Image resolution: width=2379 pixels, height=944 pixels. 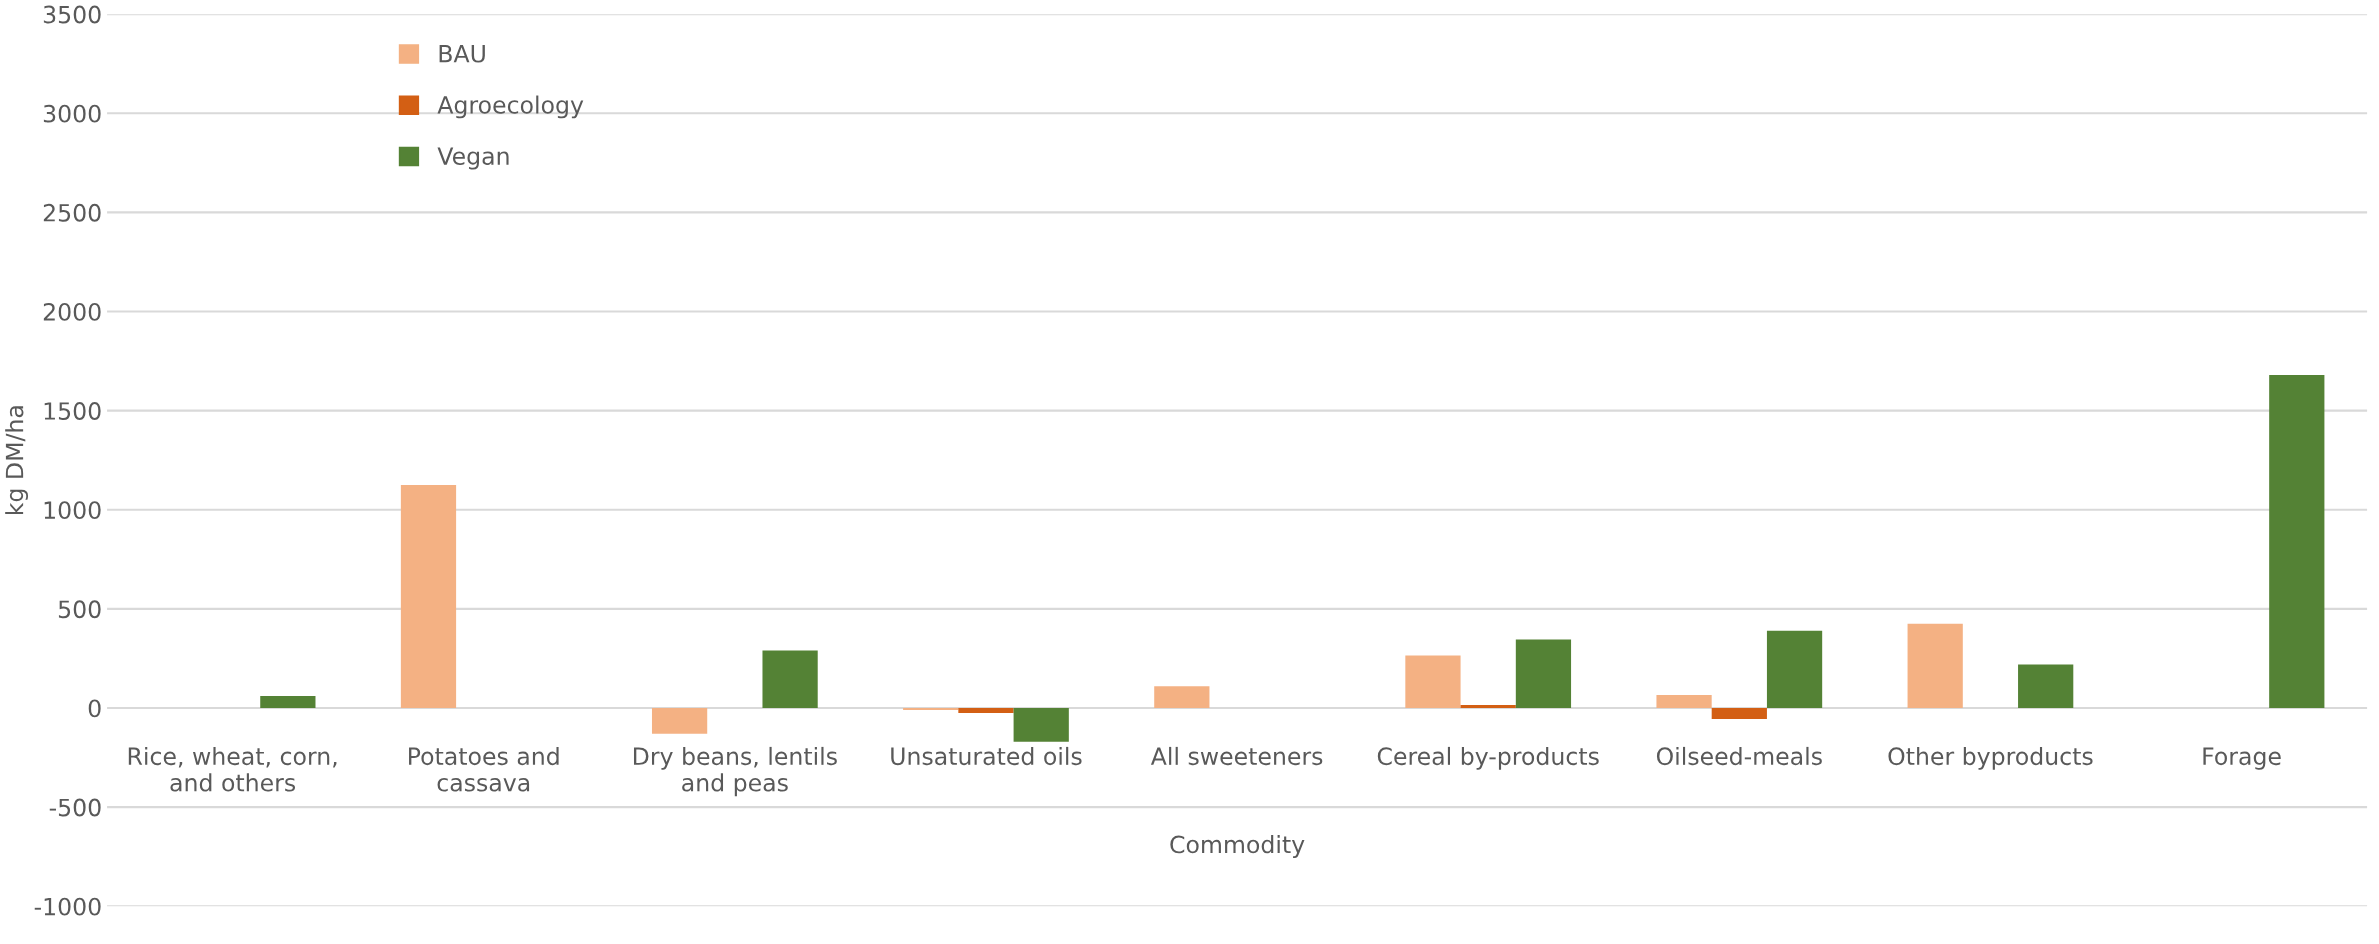 I want to click on legend-label: BAU, so click(x=462, y=54).